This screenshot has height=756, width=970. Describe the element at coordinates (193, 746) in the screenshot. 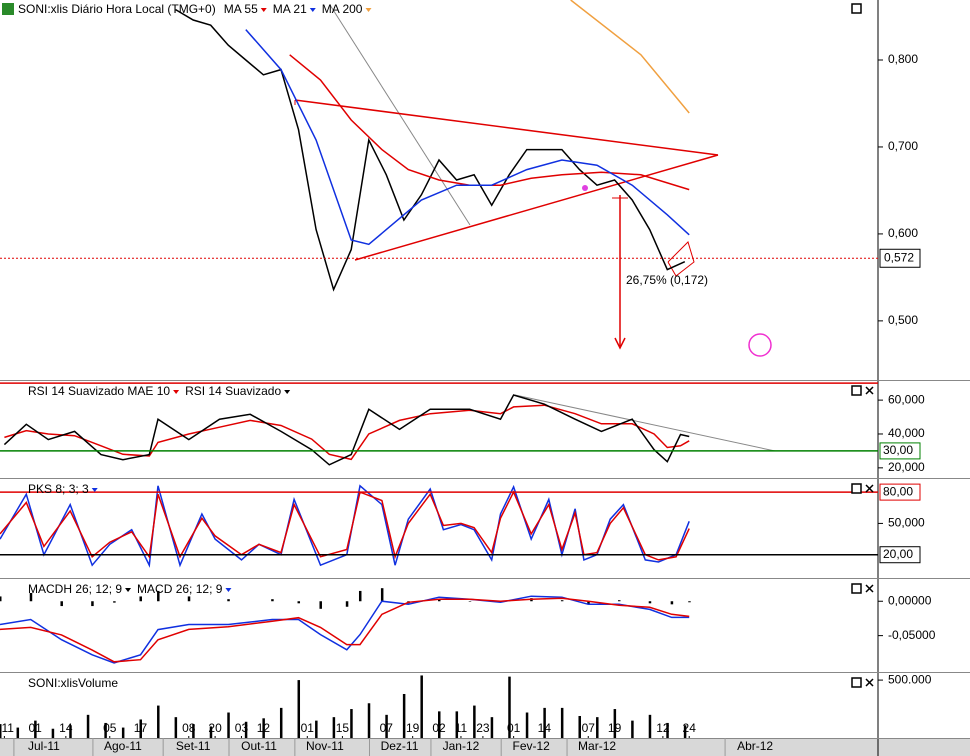

I see `month-label: Set-11` at that location.